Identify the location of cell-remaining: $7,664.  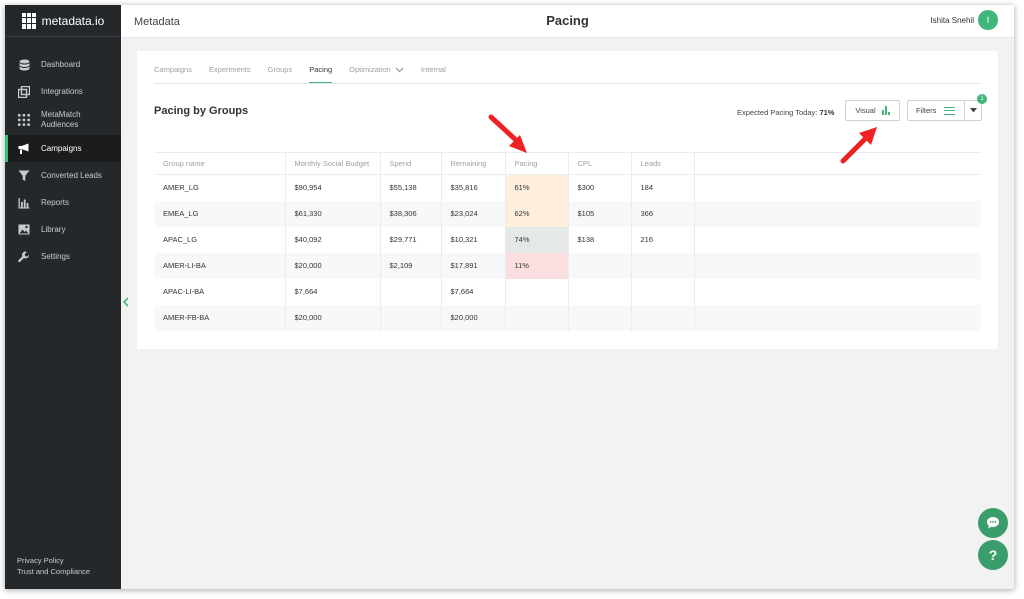
(473, 291).